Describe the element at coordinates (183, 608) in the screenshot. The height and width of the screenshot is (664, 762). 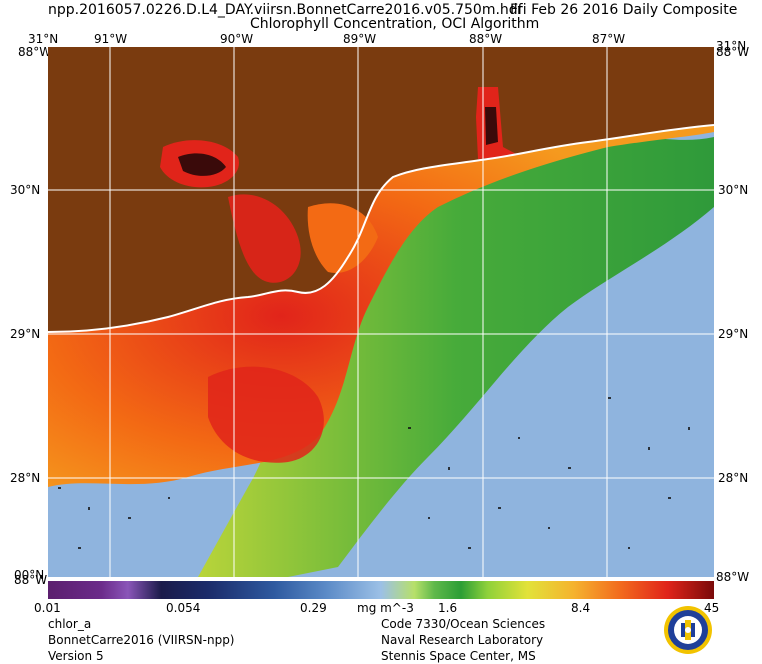
I see `colorbar-tick-1: 0.054` at that location.